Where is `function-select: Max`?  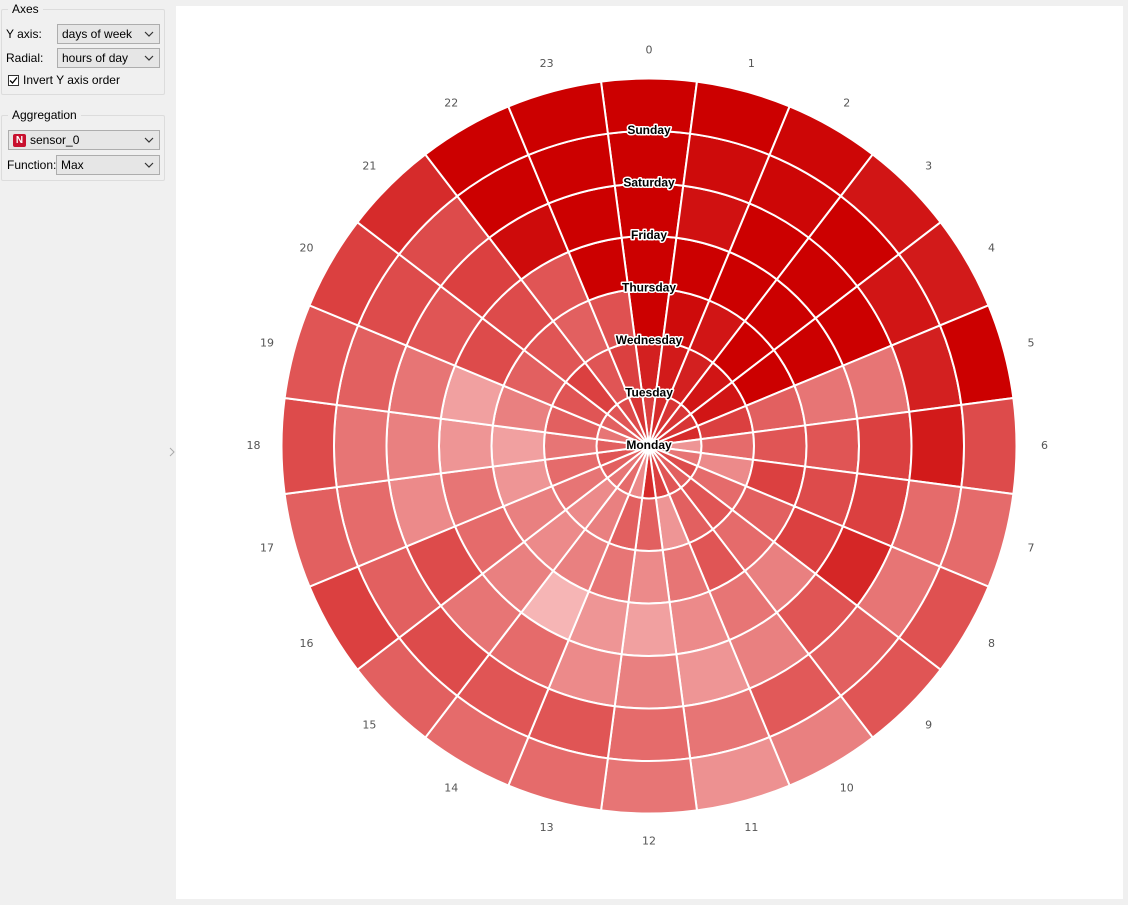 function-select: Max is located at coordinates (108, 165).